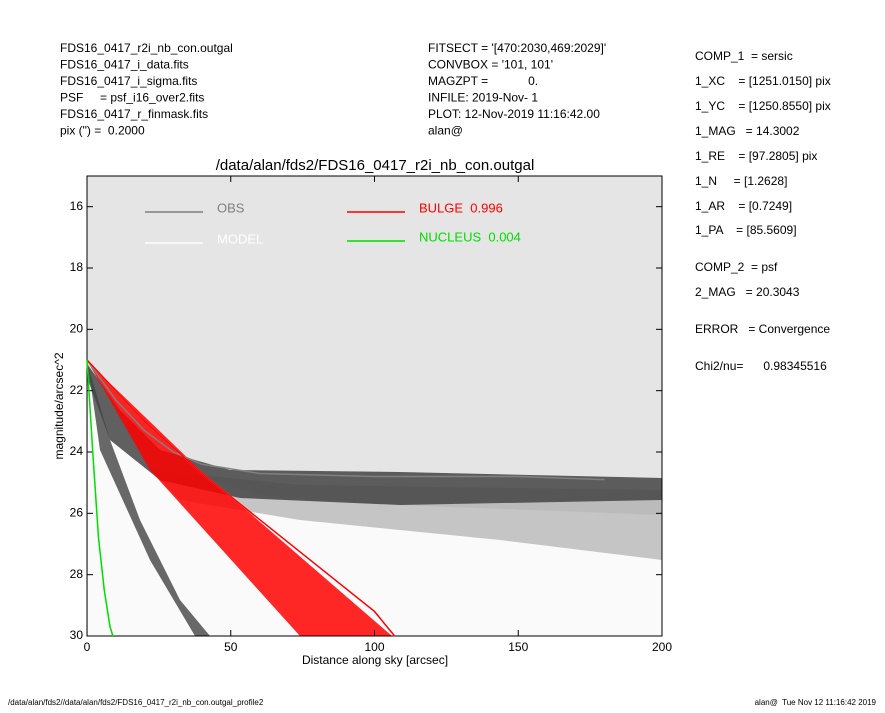  I want to click on header-center-line: INFILE: 2019-Nov- 1, so click(483, 98).